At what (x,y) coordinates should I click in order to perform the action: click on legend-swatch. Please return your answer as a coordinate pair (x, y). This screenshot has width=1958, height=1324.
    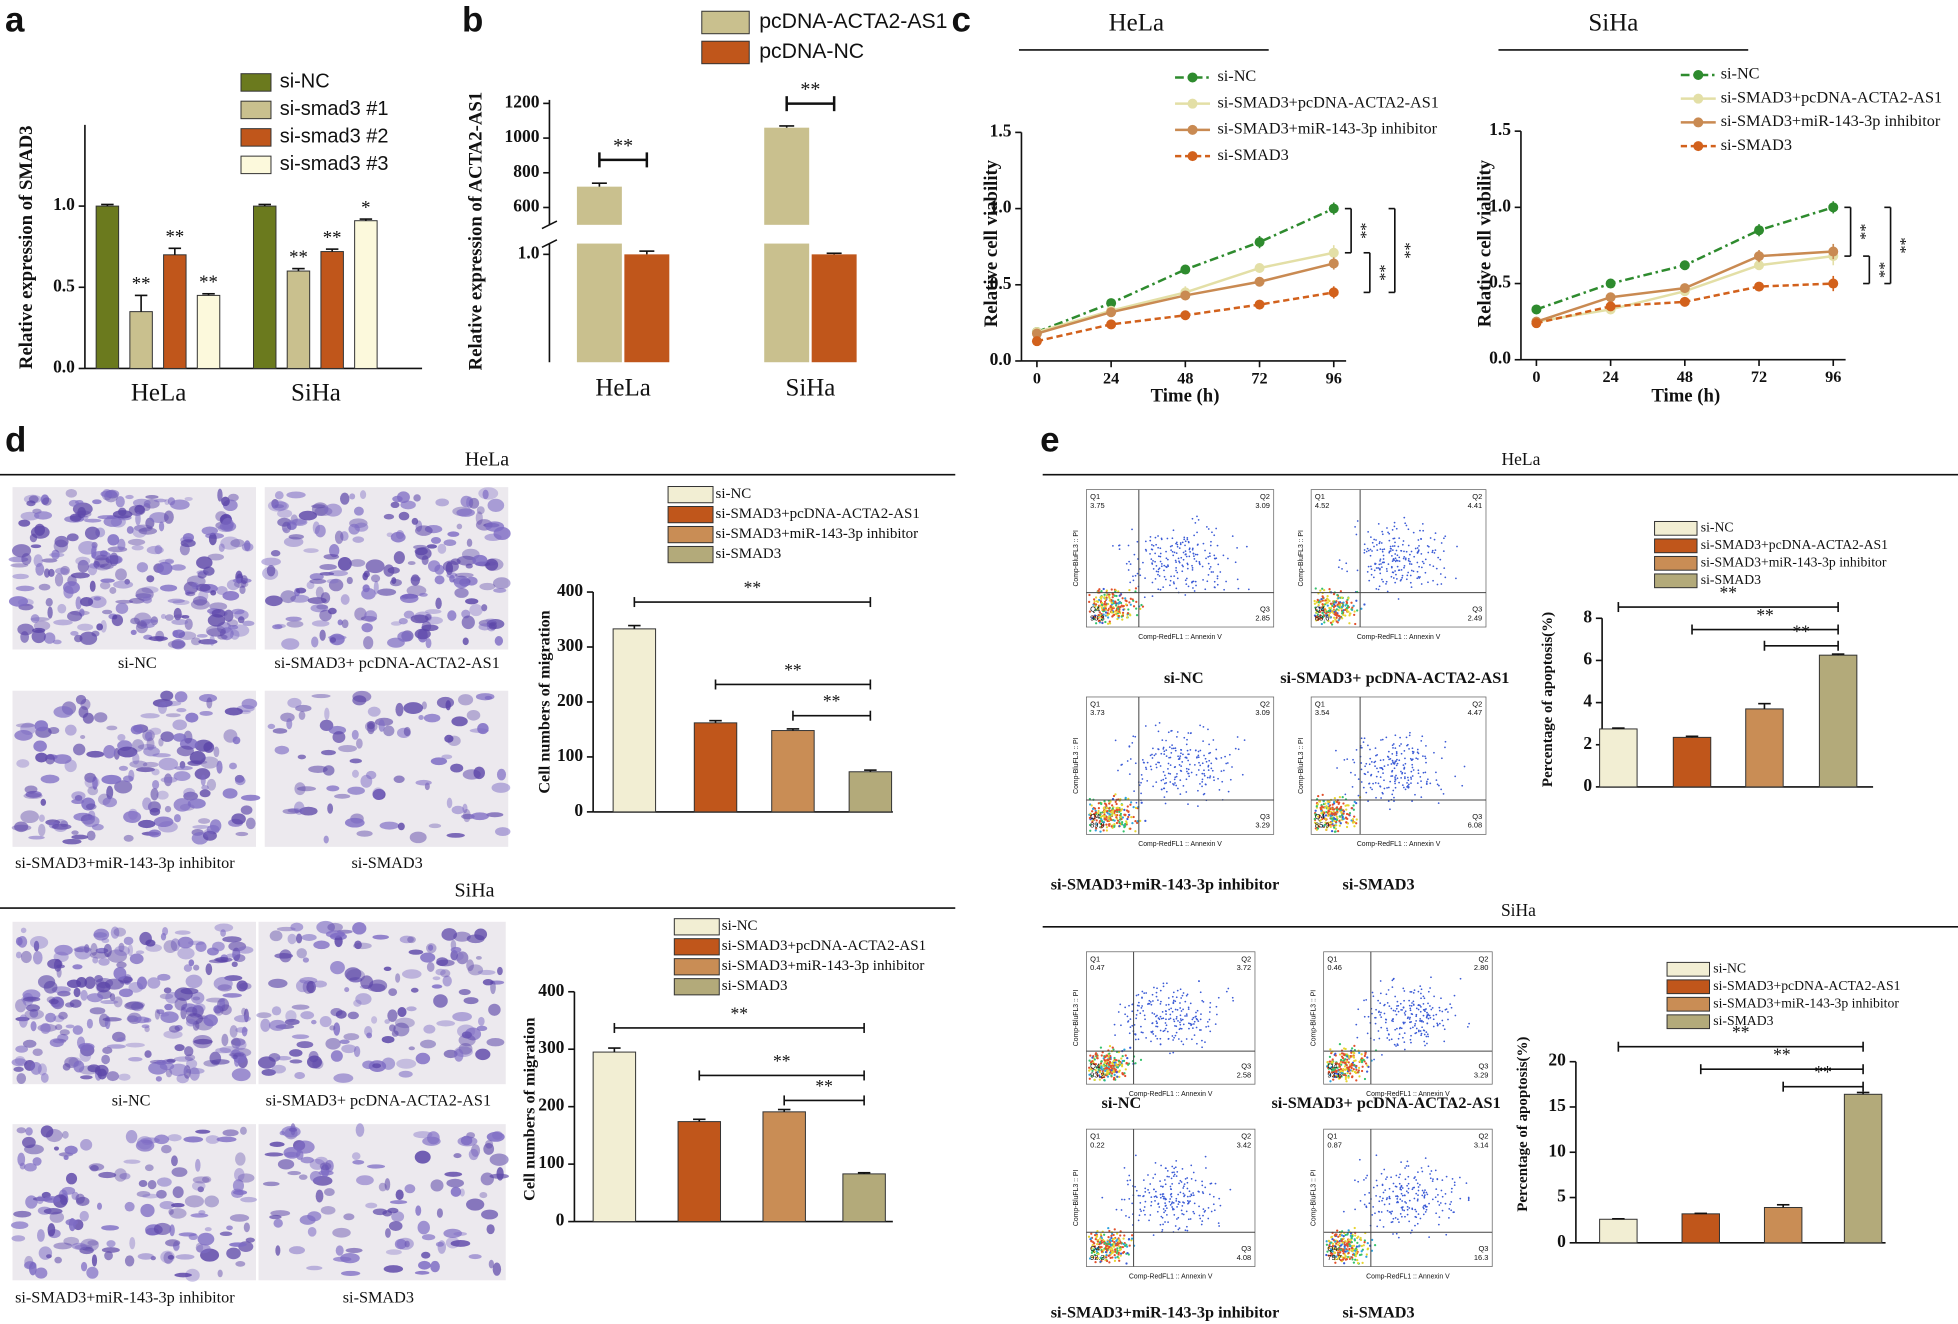
    Looking at the image, I should click on (1676, 528).